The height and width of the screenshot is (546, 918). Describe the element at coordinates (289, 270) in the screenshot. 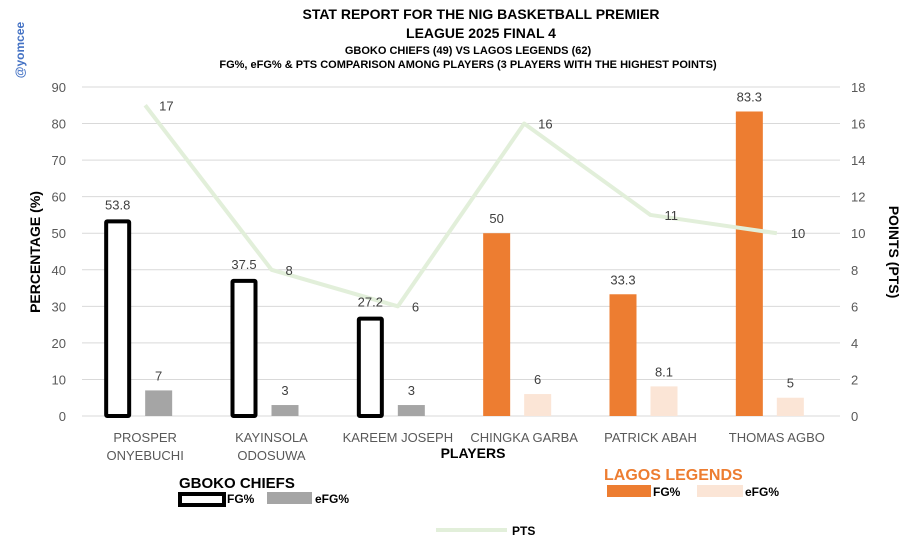

I see `pts-data-label: 8` at that location.